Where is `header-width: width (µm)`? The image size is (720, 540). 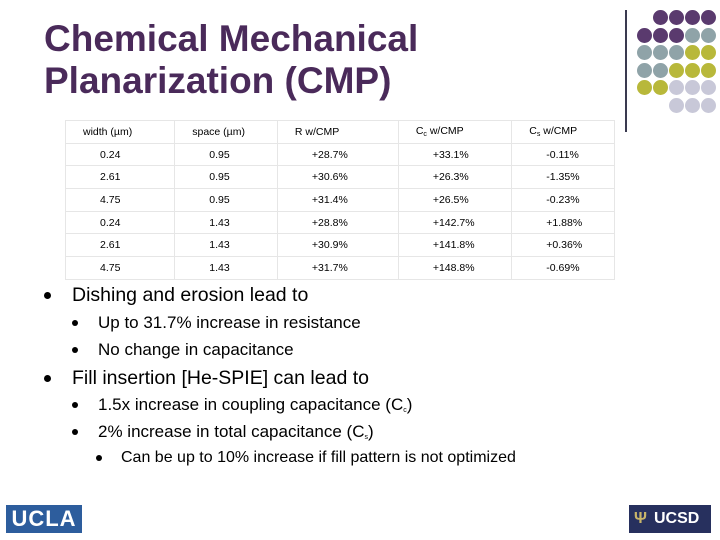 header-width: width (µm) is located at coordinates (120, 132).